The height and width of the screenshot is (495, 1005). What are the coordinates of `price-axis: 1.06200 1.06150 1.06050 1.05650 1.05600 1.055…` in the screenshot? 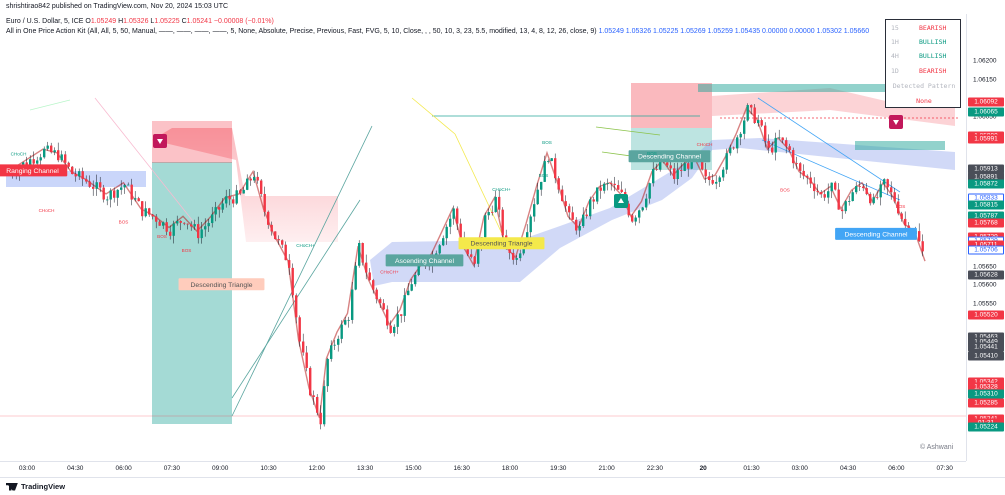 It's located at (985, 237).